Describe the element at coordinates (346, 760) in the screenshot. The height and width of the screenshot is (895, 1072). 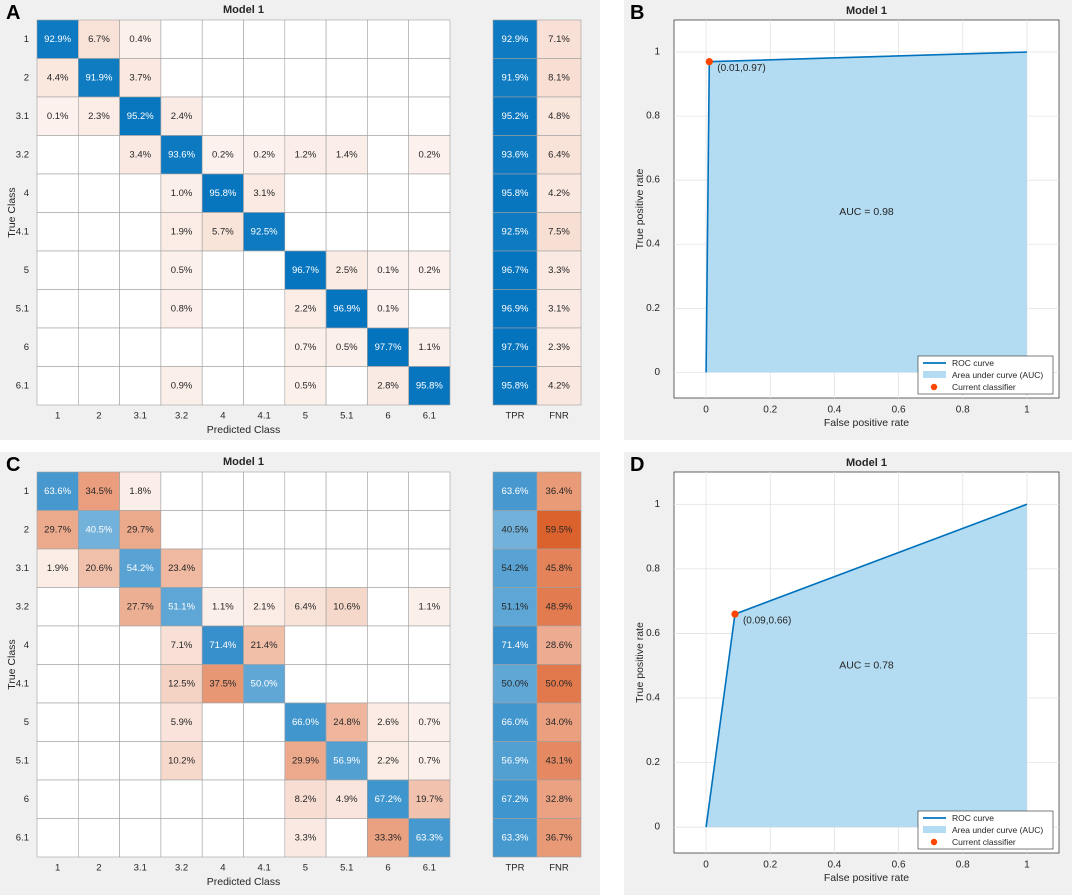
I see `matrix-value: 56.9%` at that location.